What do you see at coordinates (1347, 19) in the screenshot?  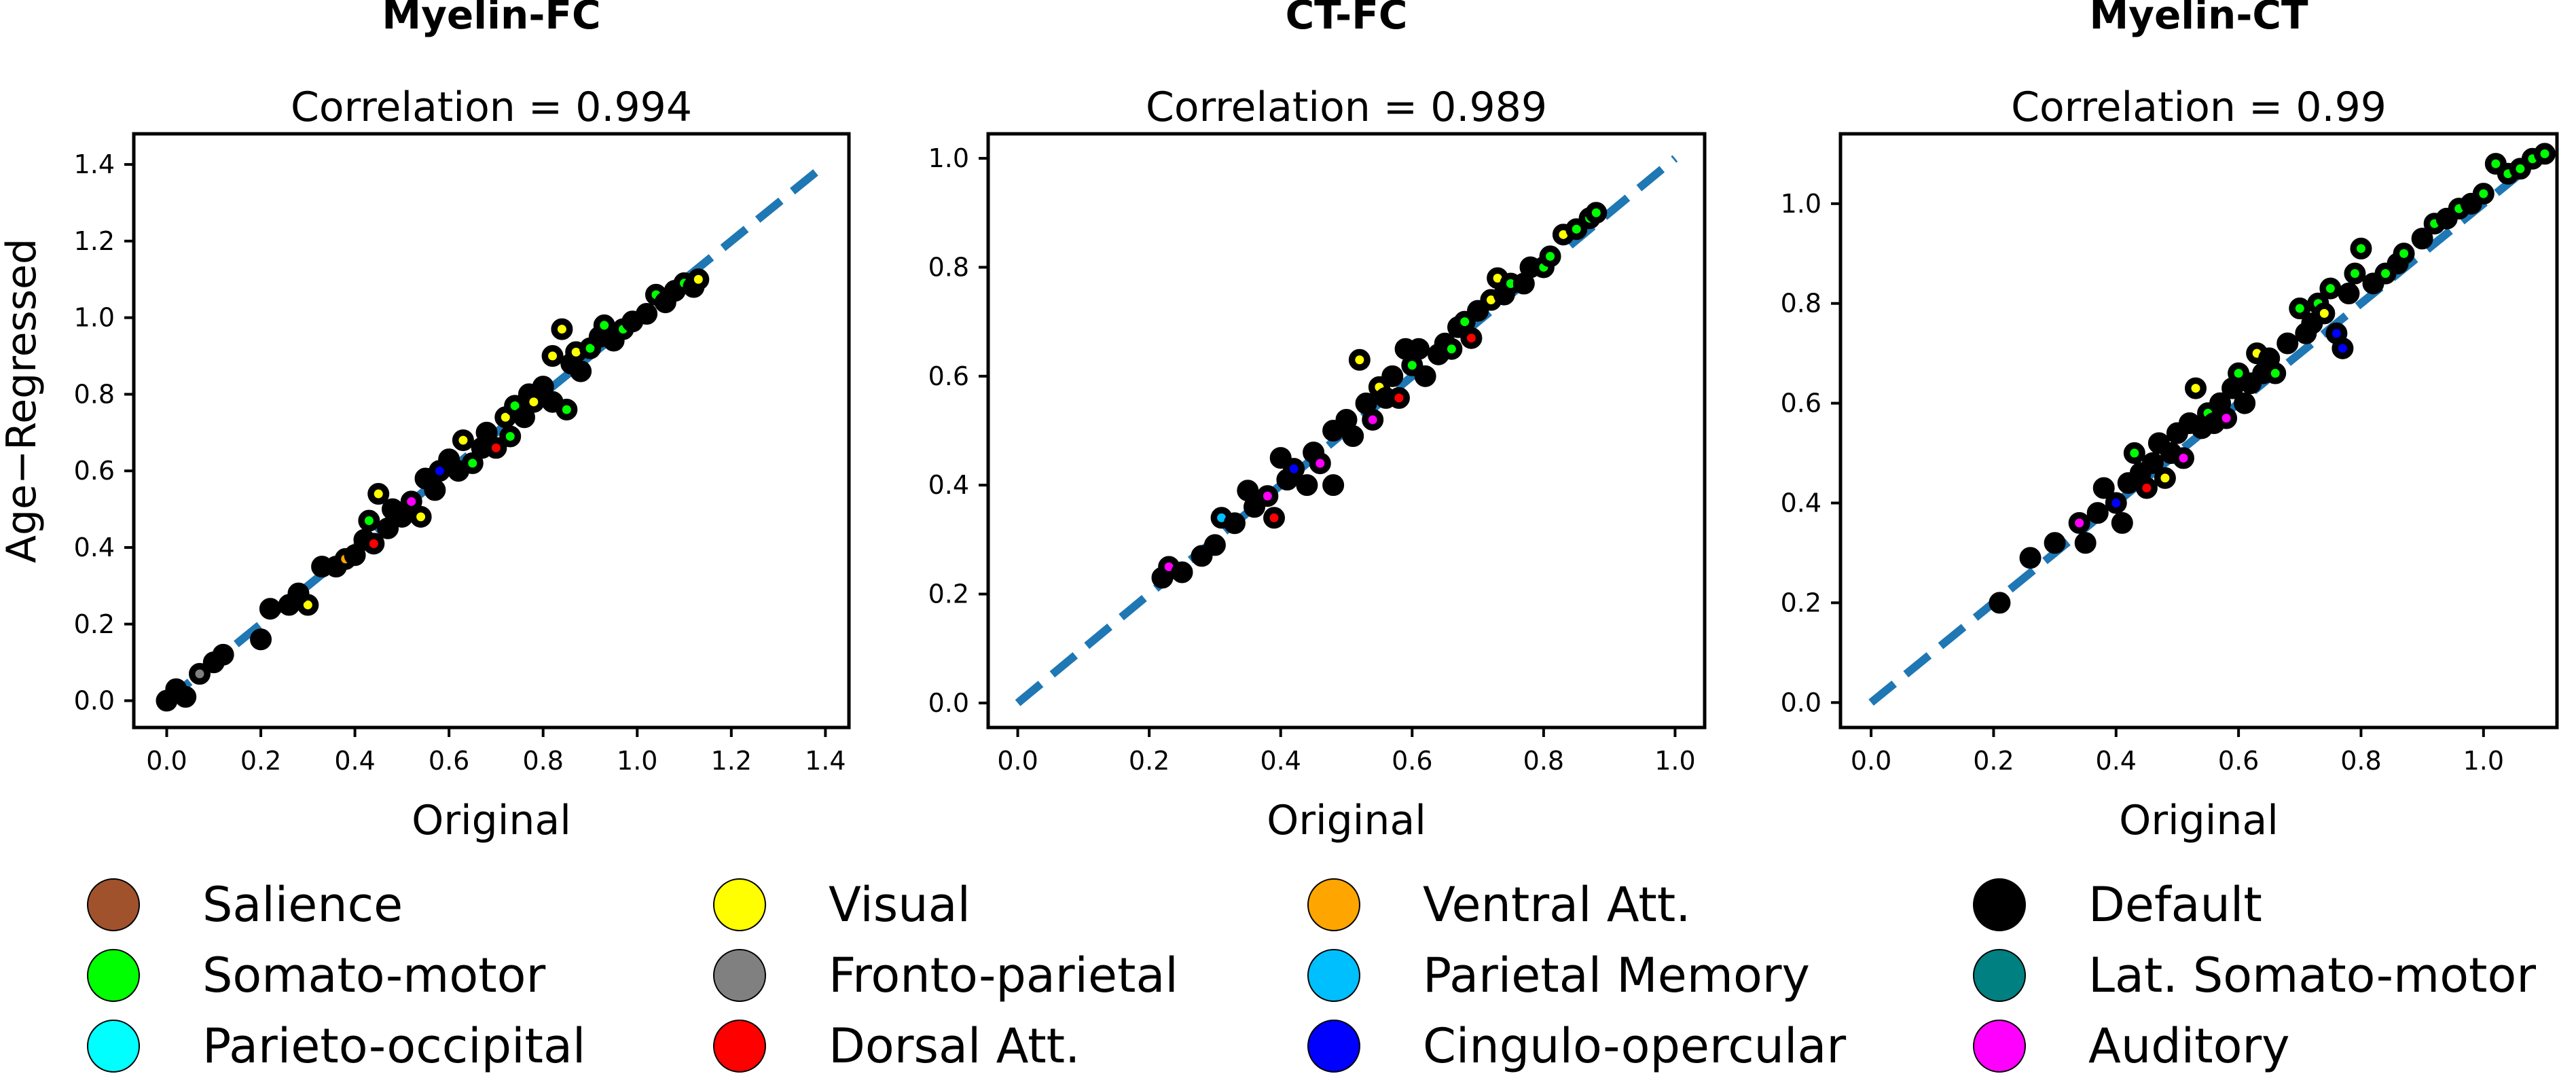 I see `chart-title: CT-FC` at bounding box center [1347, 19].